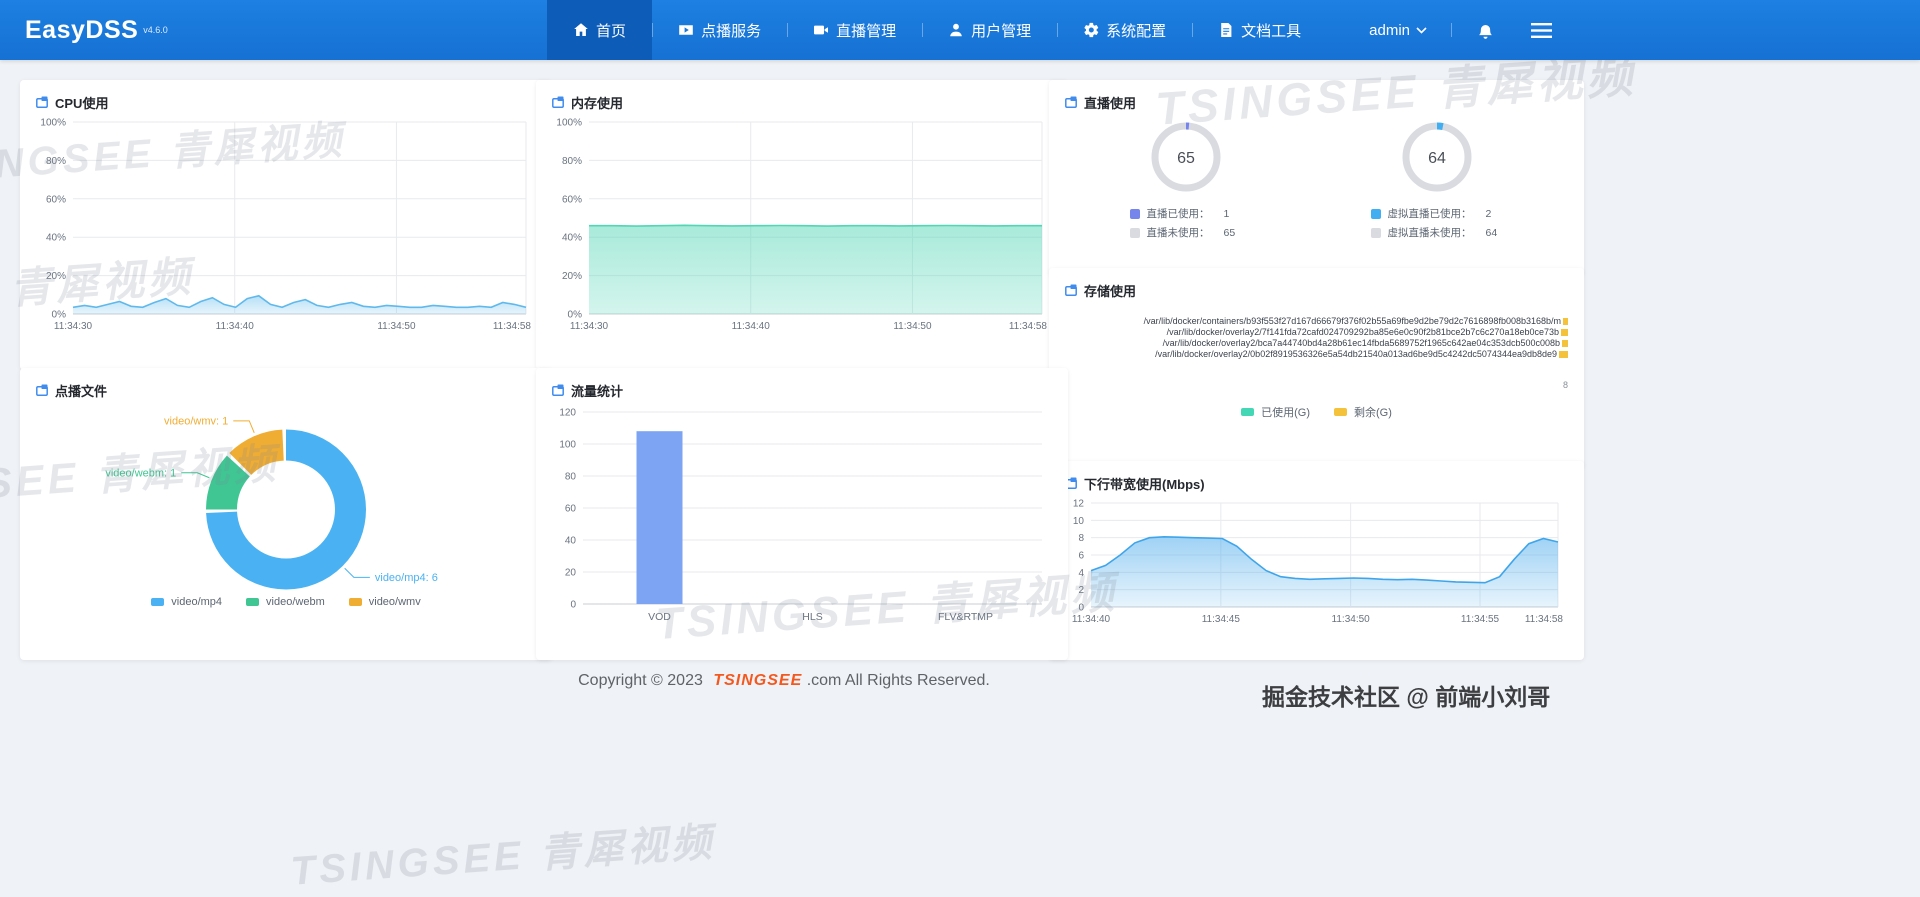  I want to click on nav-item-doc-tools: 文档工具, so click(1259, 30).